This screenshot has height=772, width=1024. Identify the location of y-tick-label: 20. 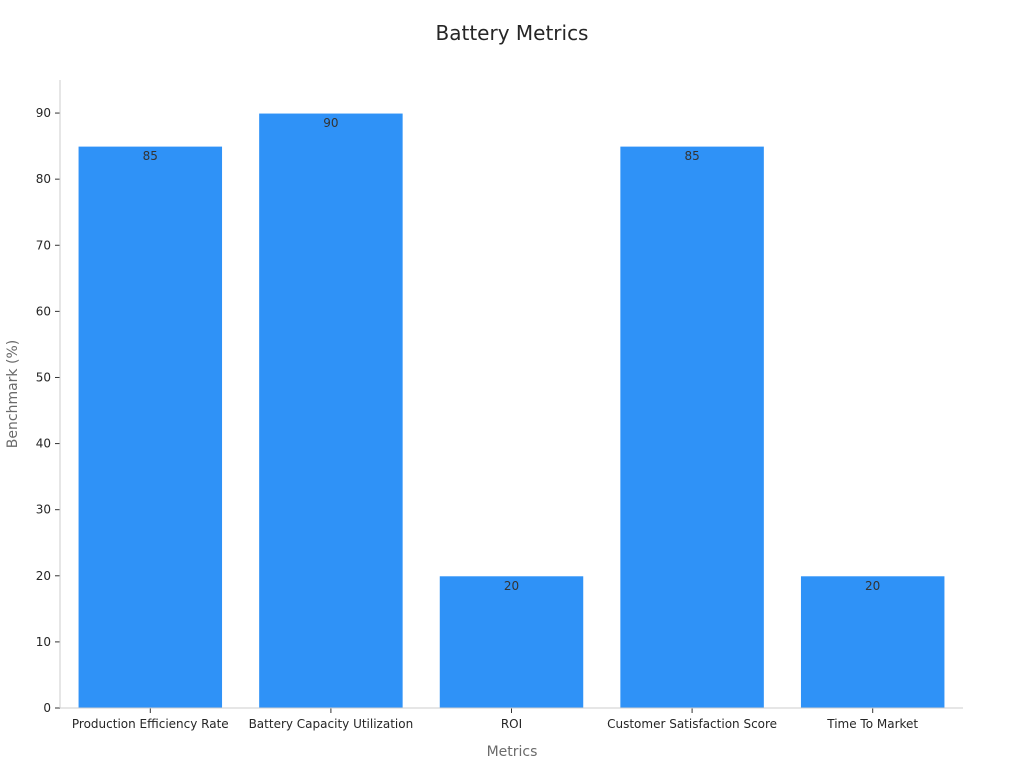
(43, 576).